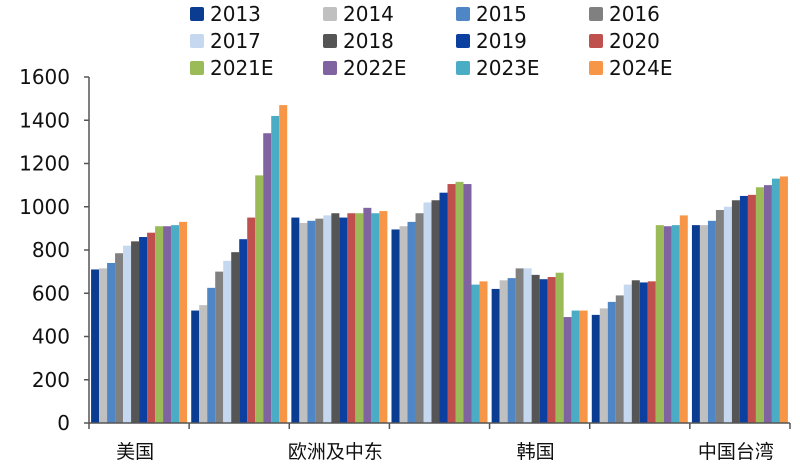 Image resolution: width=800 pixels, height=469 pixels. I want to click on y-tick-label: 1400, so click(44, 120).